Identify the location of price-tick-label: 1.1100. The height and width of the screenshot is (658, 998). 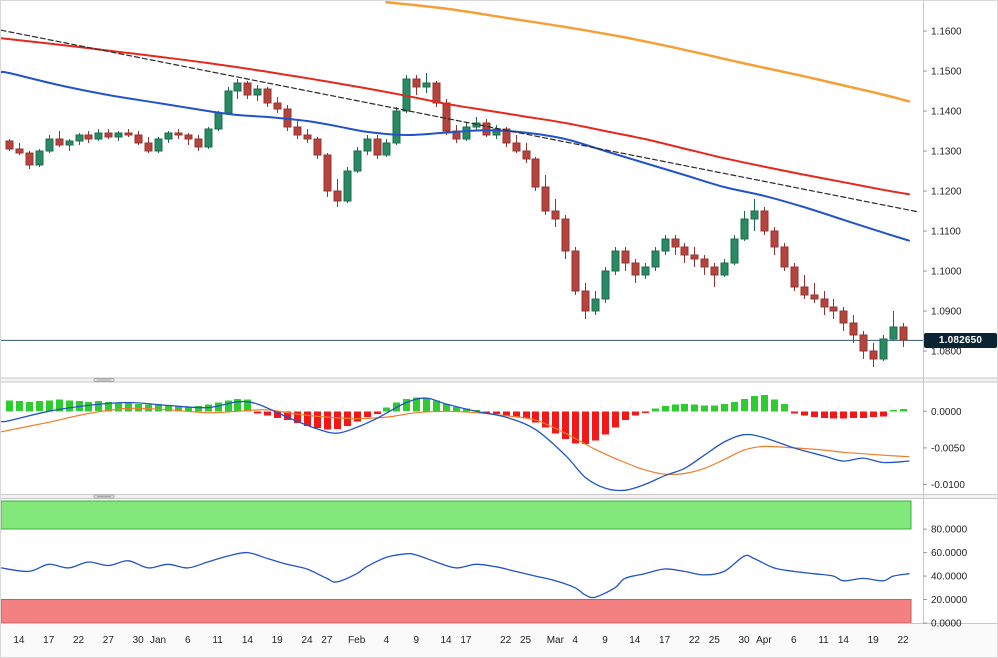
(946, 232).